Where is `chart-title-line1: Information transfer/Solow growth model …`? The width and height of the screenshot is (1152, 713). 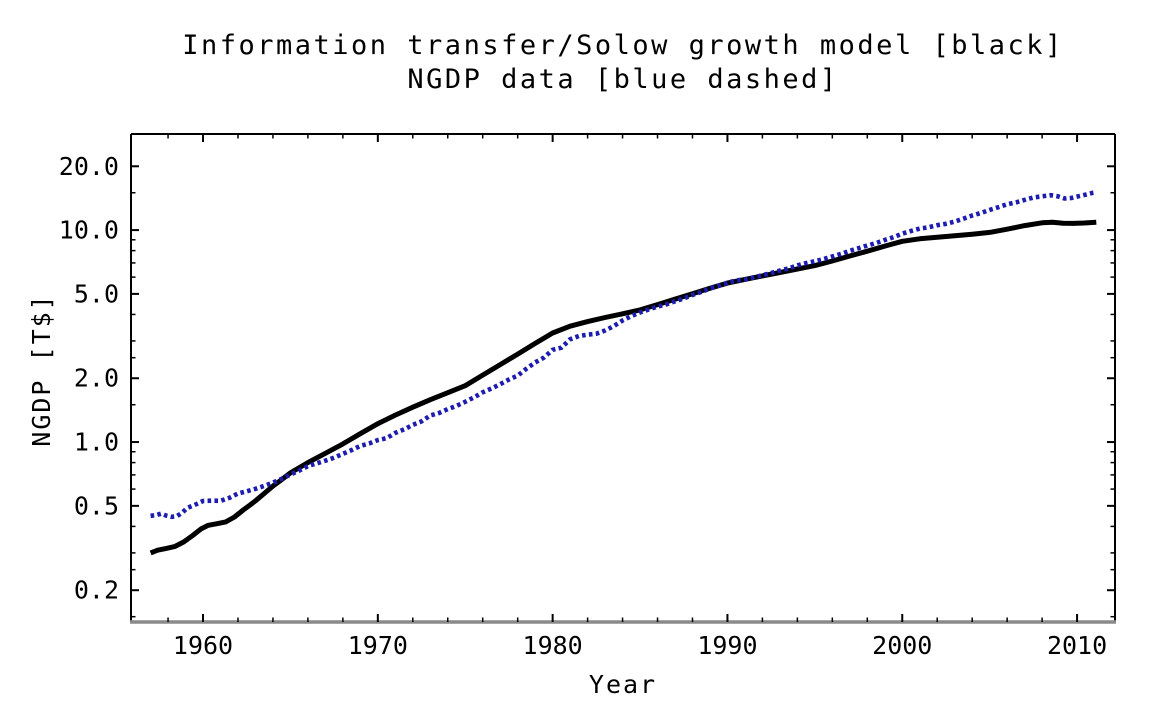 chart-title-line1: Information transfer/Solow growth model … is located at coordinates (623, 45).